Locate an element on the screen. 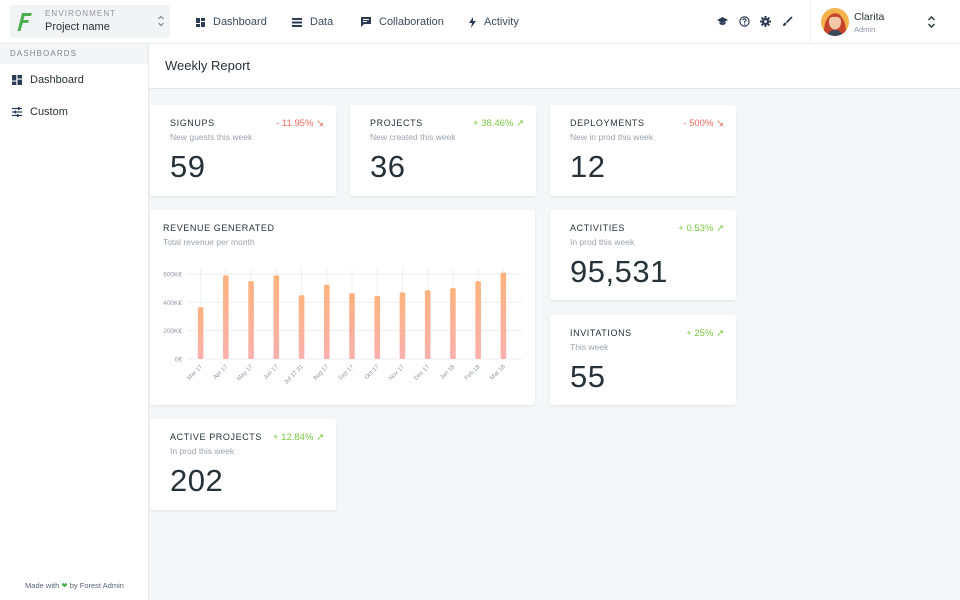 The width and height of the screenshot is (960, 600). card-value: 55 is located at coordinates (588, 376).